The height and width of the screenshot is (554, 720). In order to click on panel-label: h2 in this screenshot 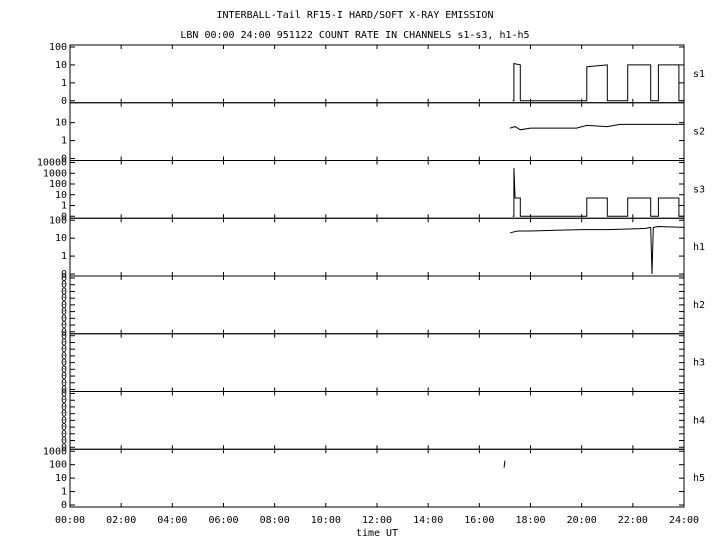, I will do `click(699, 305)`.